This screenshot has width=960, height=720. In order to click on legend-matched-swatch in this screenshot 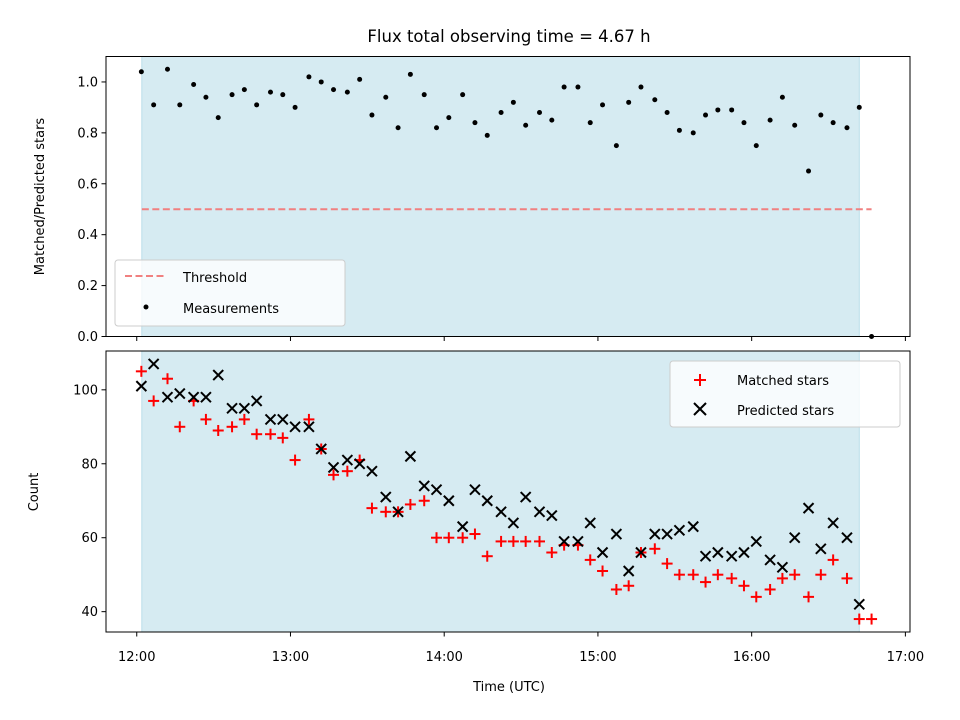, I will do `click(700, 380)`.